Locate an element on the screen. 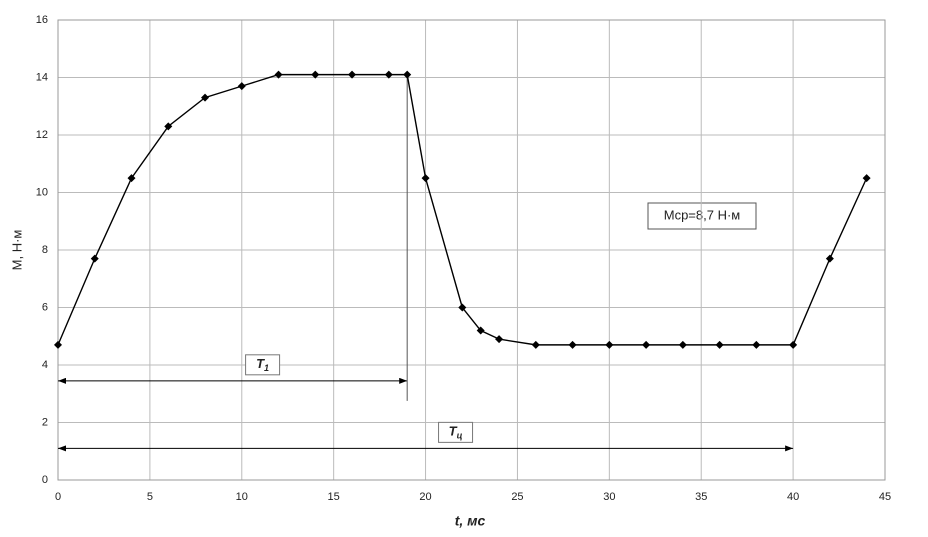 The image size is (928, 537). y-tick-label: 2 is located at coordinates (45, 422).